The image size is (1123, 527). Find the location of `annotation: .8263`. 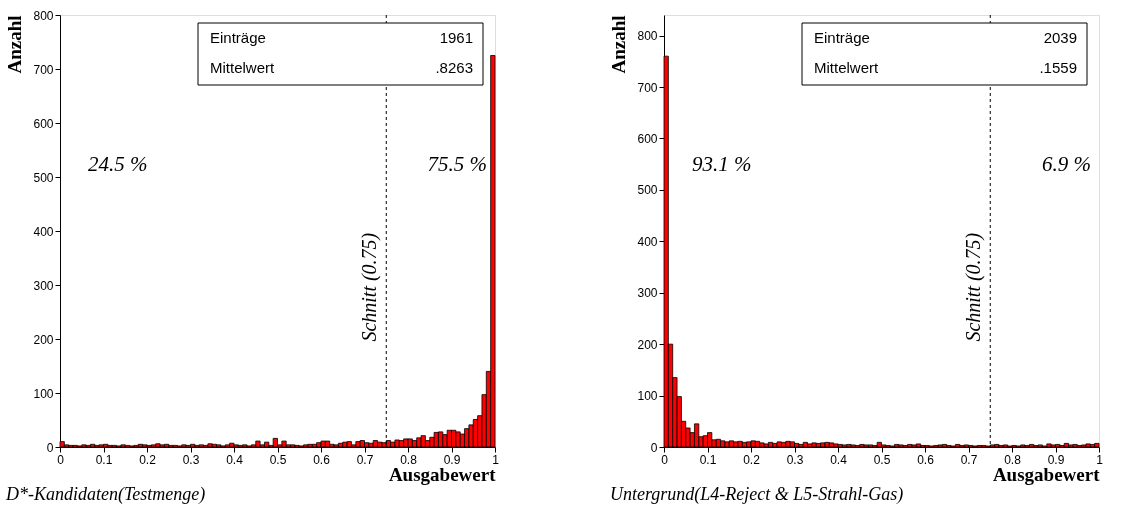

annotation: .8263 is located at coordinates (454, 67).